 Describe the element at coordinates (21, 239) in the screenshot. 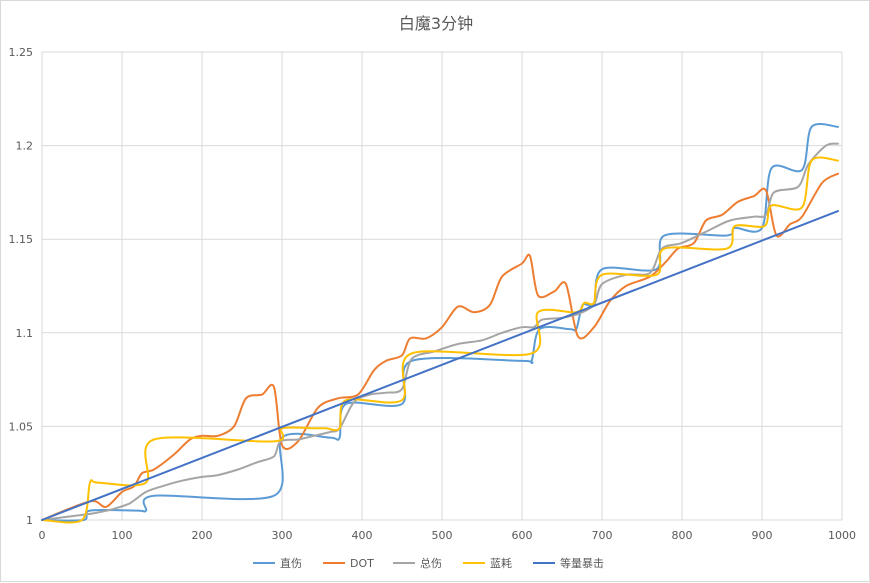

I see `y-tick-label: 1.15` at that location.